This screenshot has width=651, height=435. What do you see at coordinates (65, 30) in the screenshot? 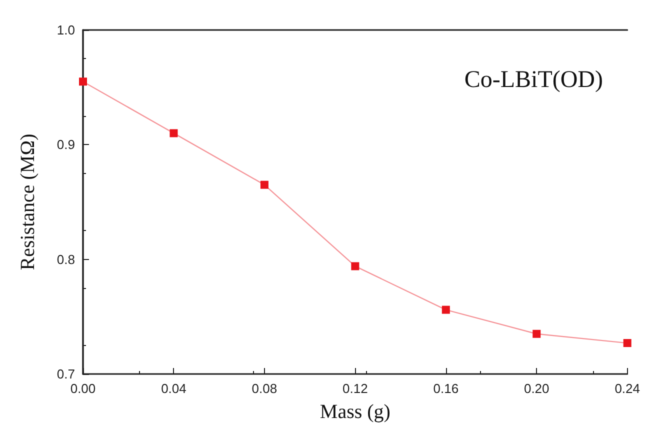
I see `y-tick-label: 1.0` at bounding box center [65, 30].